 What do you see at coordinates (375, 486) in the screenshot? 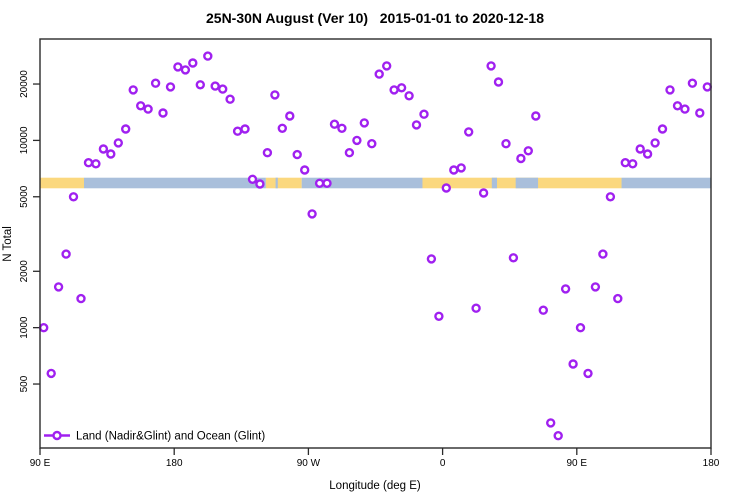
I see `x-axis-title: Longitude (deg E)` at bounding box center [375, 486].